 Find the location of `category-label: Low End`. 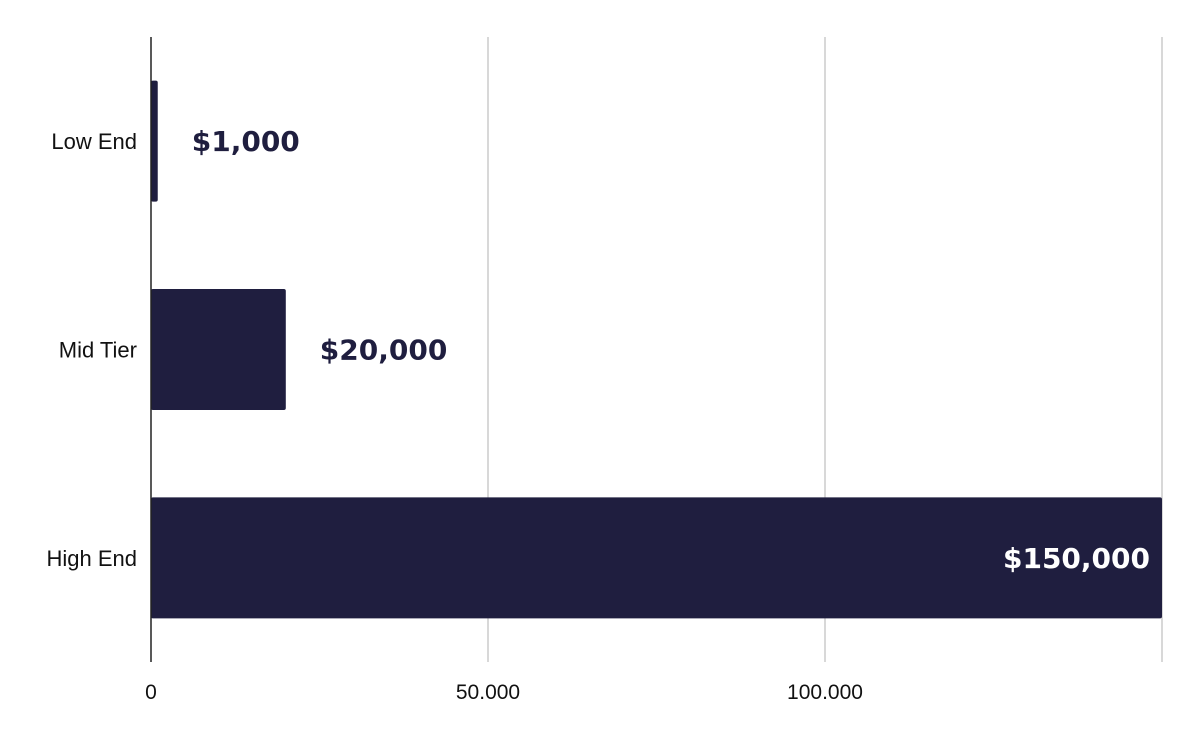

category-label: Low End is located at coordinates (94, 141).